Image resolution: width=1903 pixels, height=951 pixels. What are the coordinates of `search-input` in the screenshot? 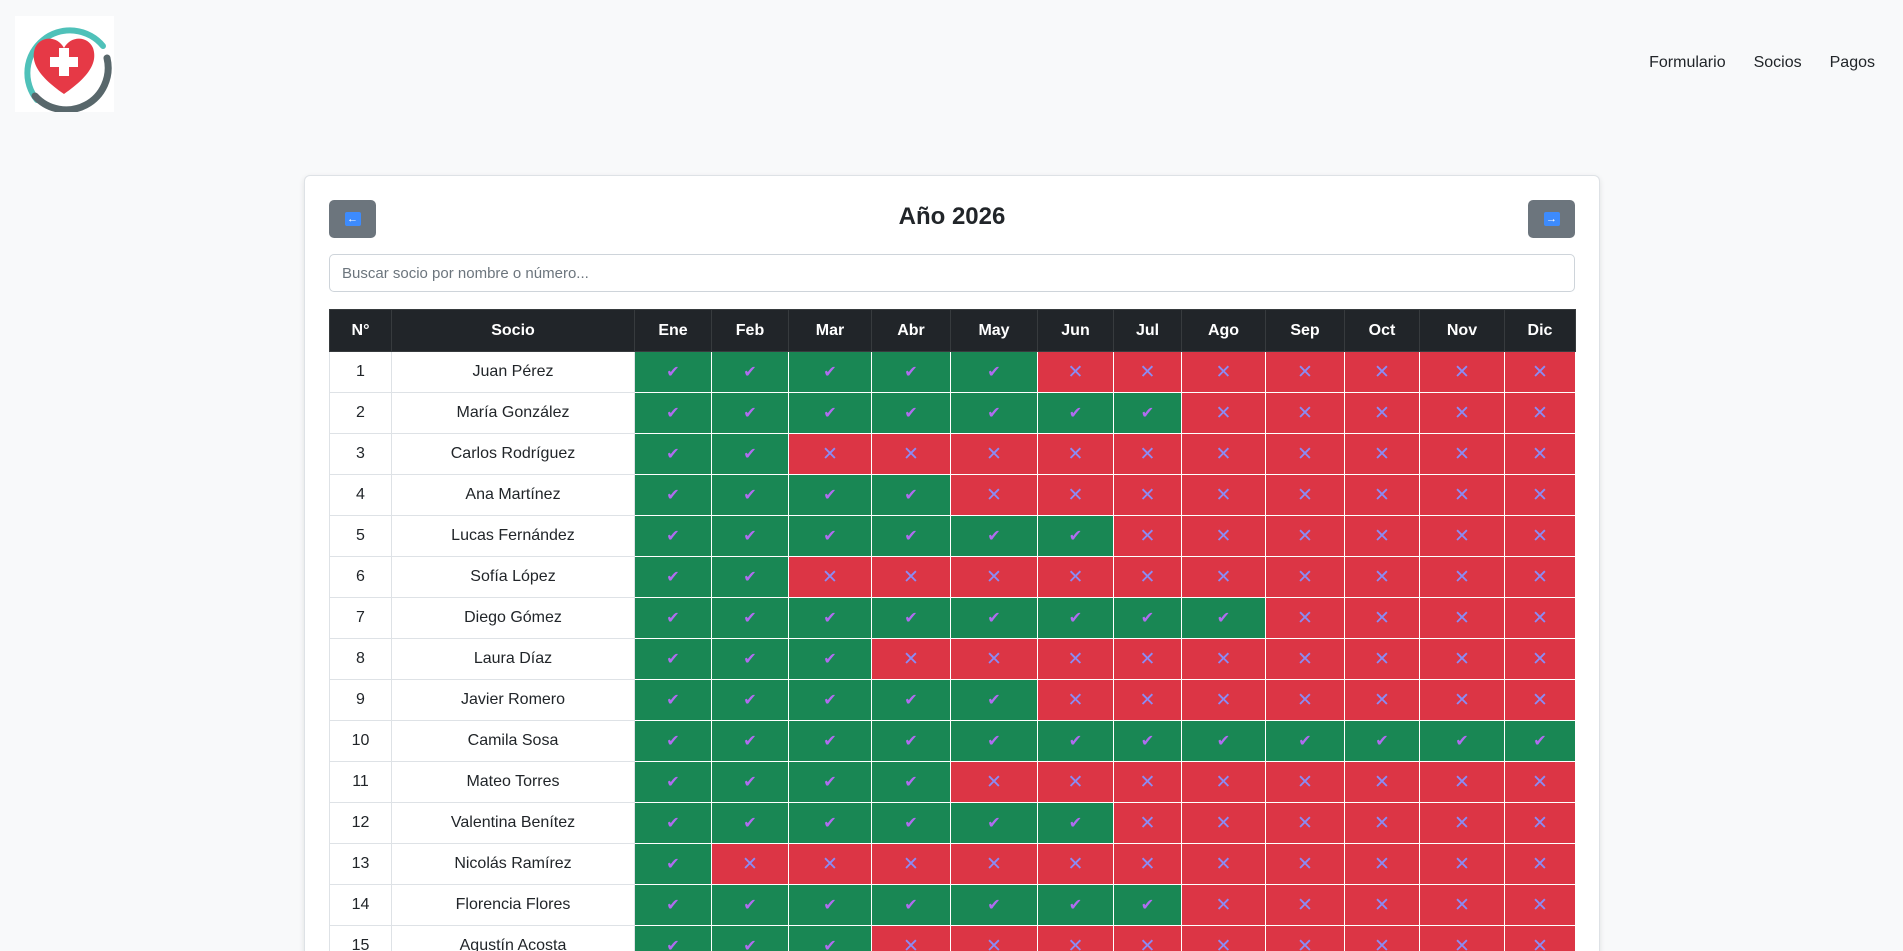 It's located at (952, 273).